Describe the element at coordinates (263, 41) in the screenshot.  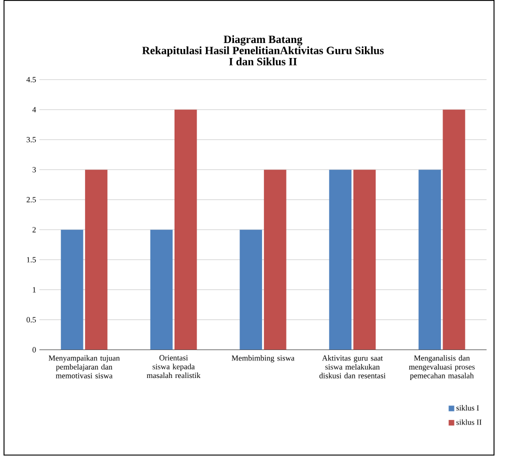
I see `chart-title: Diagram Batang` at that location.